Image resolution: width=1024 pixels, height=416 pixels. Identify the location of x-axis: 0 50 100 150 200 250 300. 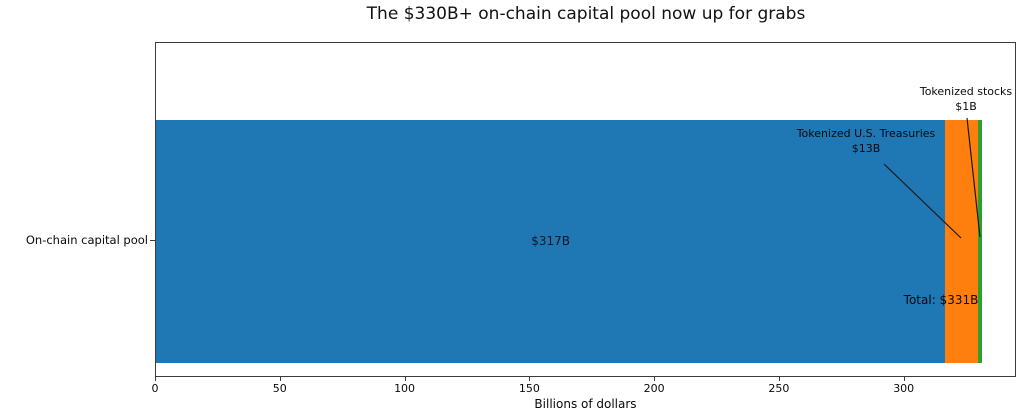
(583, 389).